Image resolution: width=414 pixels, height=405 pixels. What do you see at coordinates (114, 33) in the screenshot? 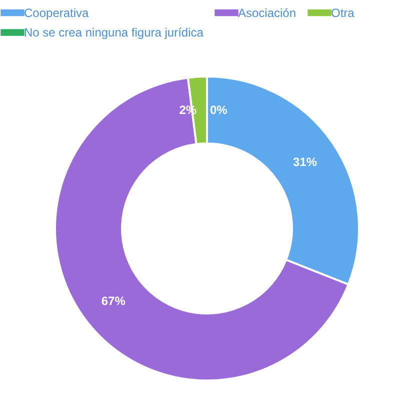
I see `legend-label: No se crea ninguna figura jurídica` at bounding box center [114, 33].